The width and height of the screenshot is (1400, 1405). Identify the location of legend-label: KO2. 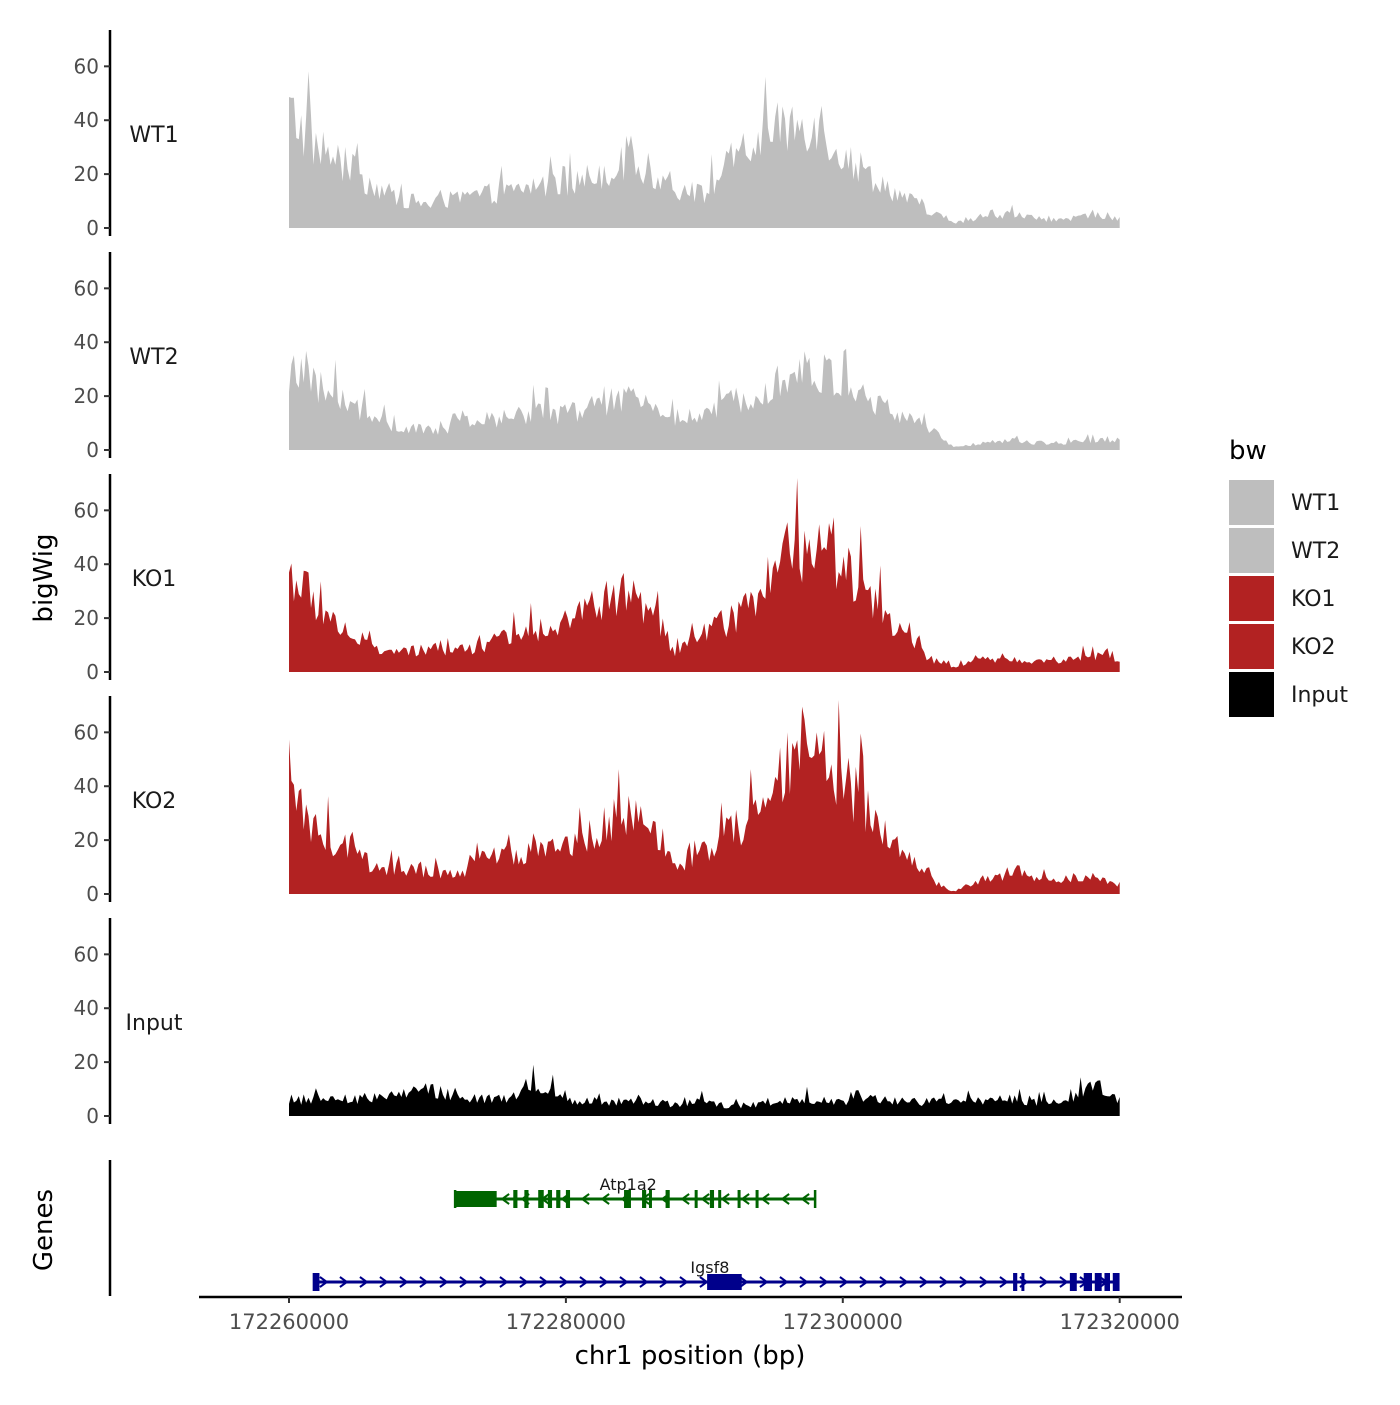
(1313, 647).